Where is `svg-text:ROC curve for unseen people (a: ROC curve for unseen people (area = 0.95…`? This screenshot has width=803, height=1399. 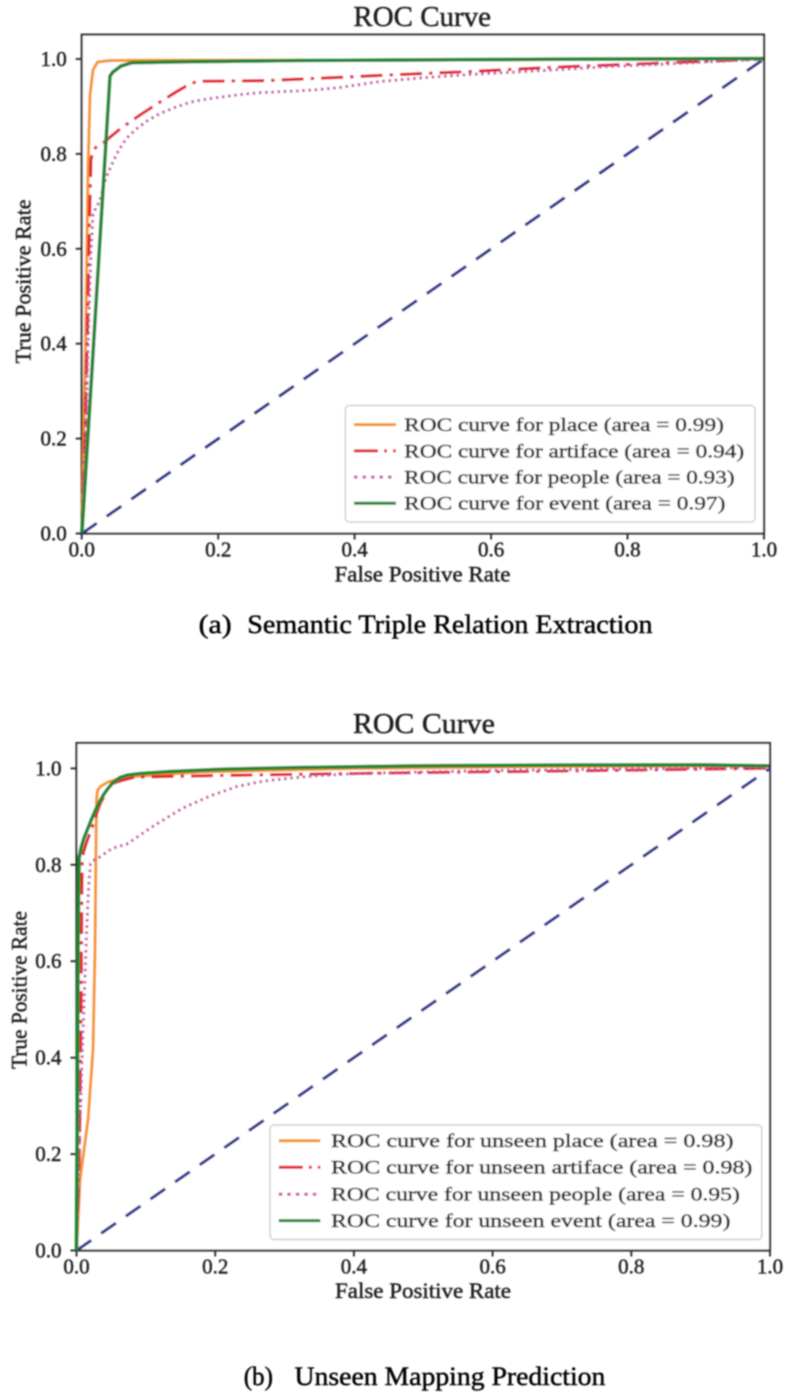 svg-text:ROC curve for unseen people (a: ROC curve for unseen people (area = 0.95… is located at coordinates (535, 1196).